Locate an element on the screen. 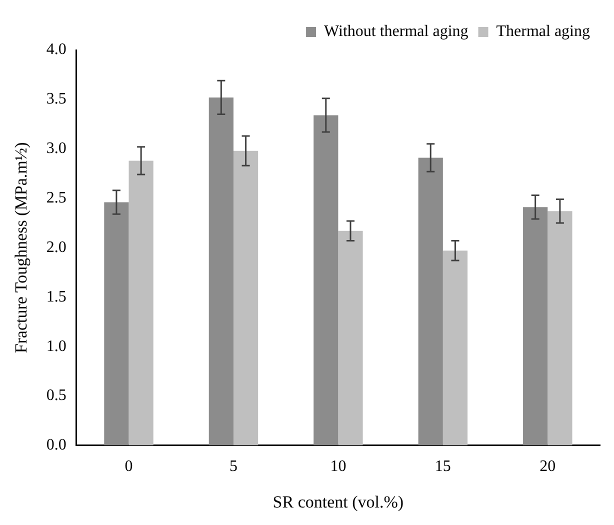  y-tick-label: 3.5 is located at coordinates (56, 99).